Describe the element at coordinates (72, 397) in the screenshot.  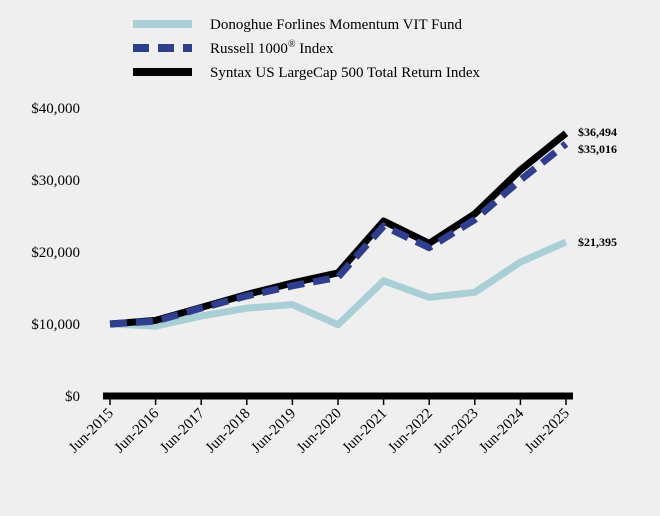
I see `y-tick-label: $0` at that location.